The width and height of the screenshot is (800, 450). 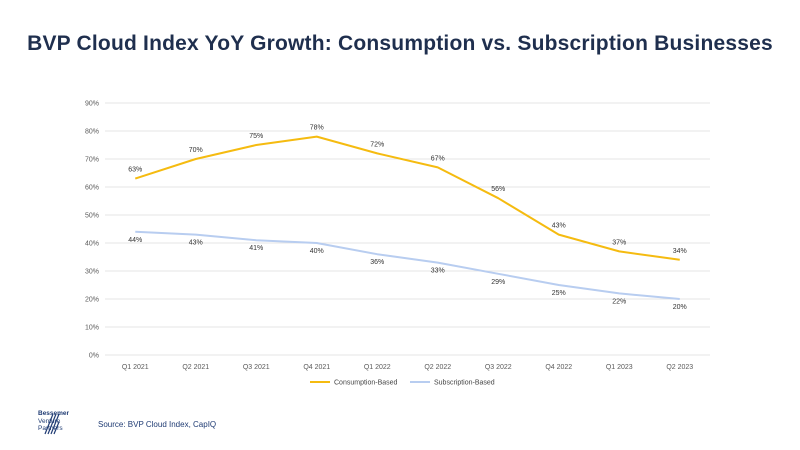 What do you see at coordinates (498, 367) in the screenshot?
I see `x-tick-label: Q3 2022` at bounding box center [498, 367].